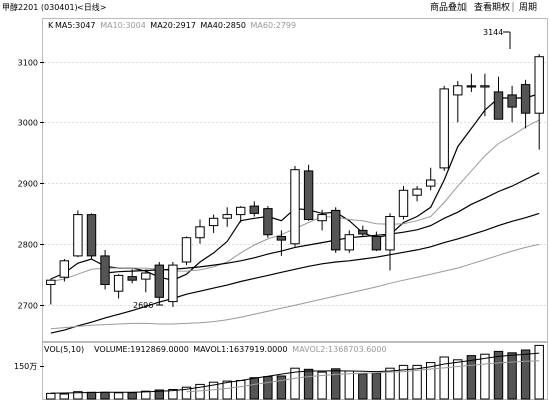  Describe the element at coordinates (141, 349) in the screenshot. I see `volume-legend-item: VOLUME:1912869.0000` at that location.